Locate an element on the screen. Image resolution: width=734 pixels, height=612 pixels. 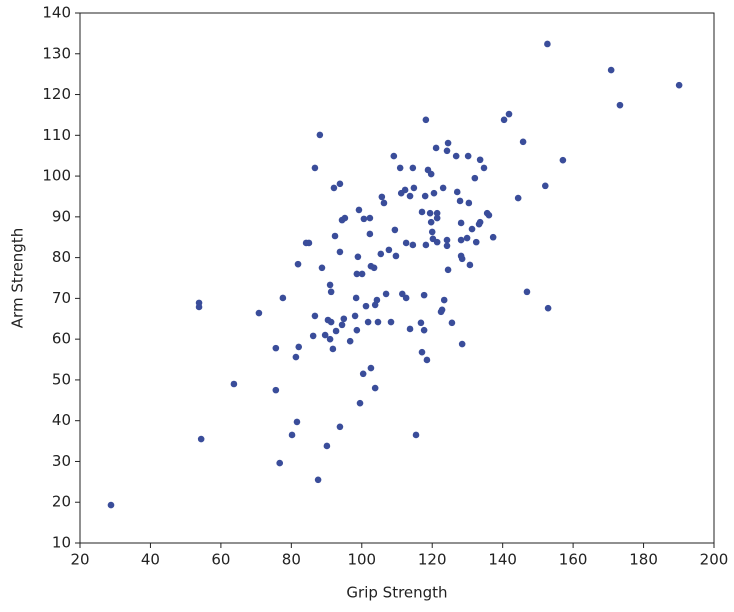
y-axis-label: Arm Strength is located at coordinates (18, 278).